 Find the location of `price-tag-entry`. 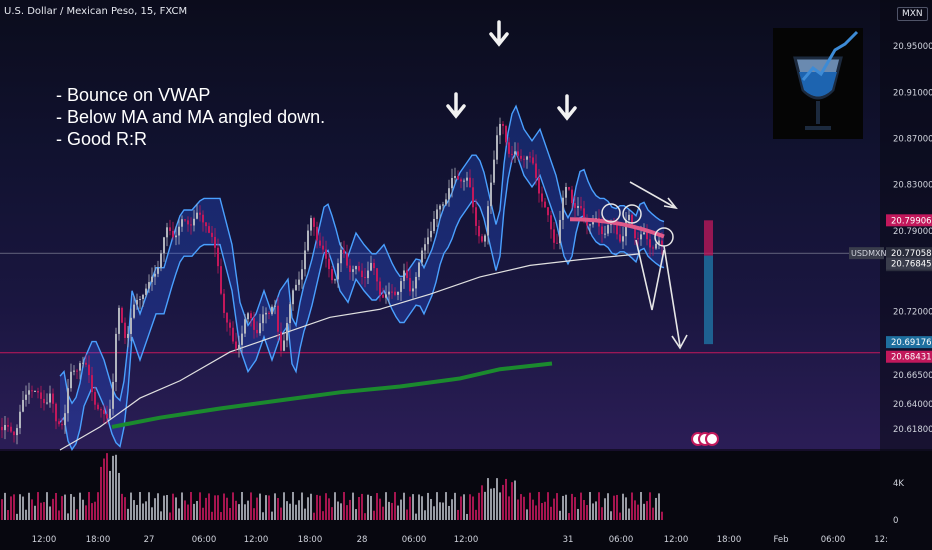

price-tag-entry is located at coordinates (909, 263).